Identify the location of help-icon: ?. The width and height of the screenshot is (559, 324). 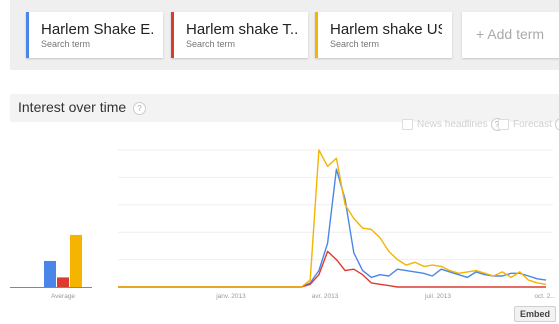
(139, 108).